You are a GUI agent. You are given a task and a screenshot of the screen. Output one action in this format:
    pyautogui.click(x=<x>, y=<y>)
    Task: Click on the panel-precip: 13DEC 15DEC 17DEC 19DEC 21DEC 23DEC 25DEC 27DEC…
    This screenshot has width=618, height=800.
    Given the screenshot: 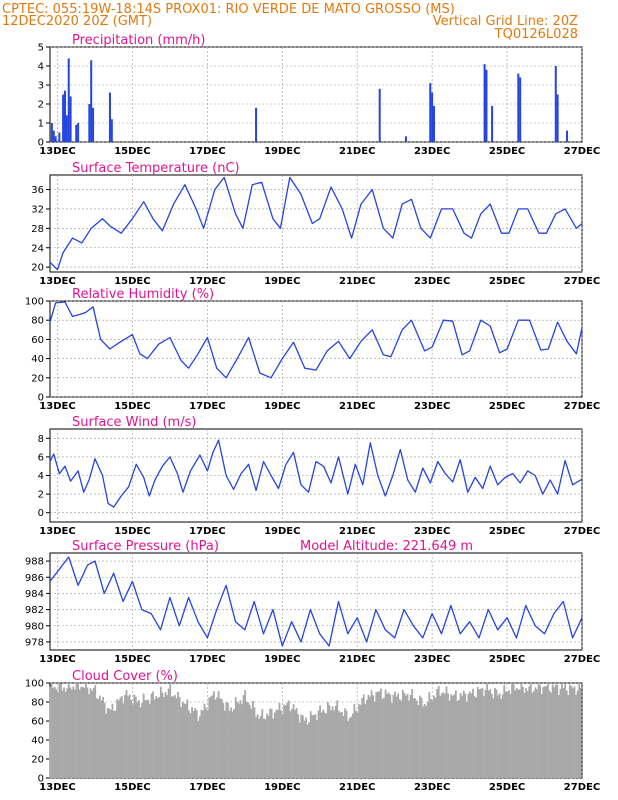 What is the action you would take?
    pyautogui.click(x=319, y=95)
    